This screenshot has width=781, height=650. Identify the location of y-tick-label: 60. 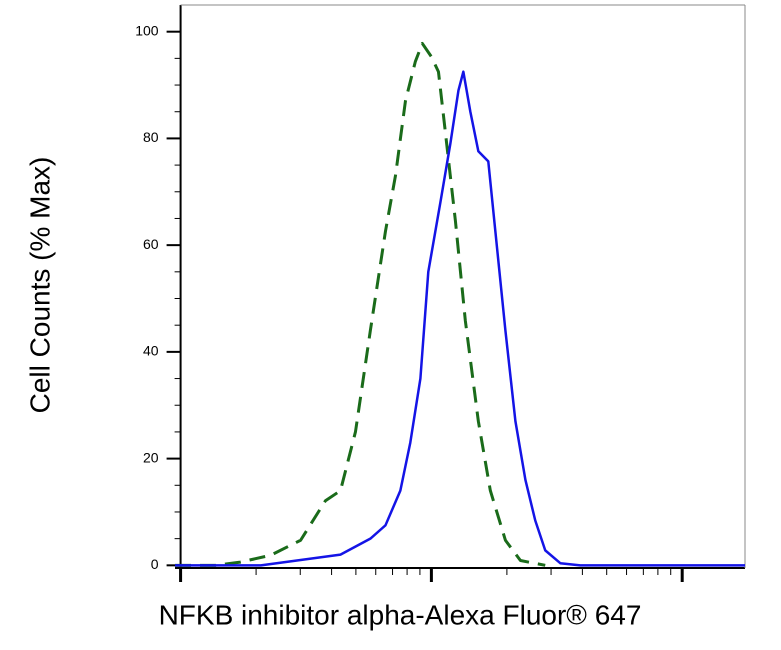
(151, 244).